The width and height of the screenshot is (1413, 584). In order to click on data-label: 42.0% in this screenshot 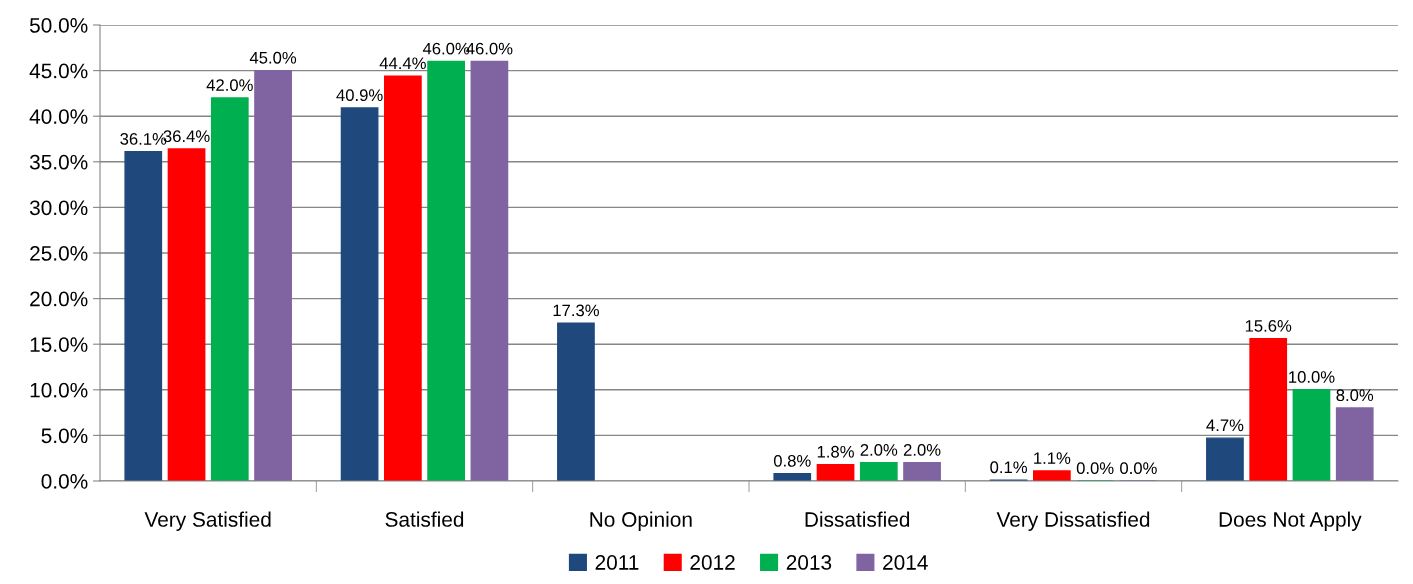, I will do `click(229, 85)`.